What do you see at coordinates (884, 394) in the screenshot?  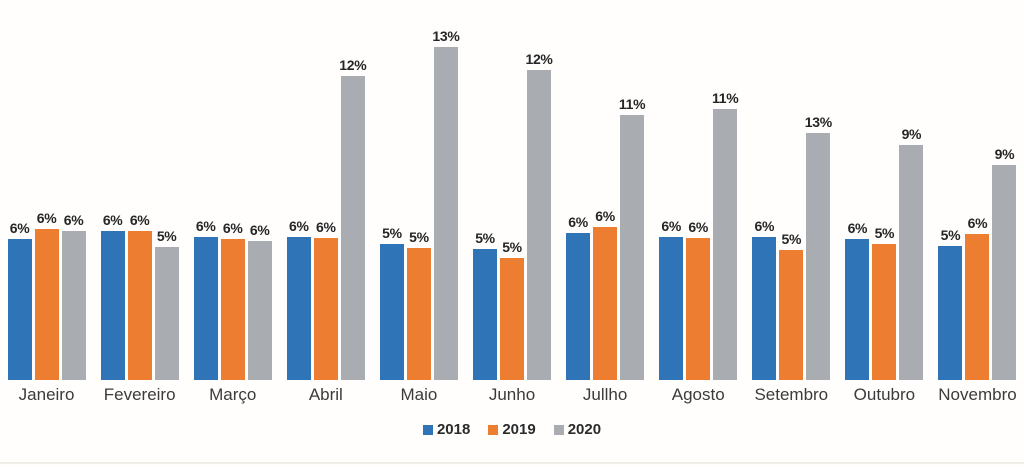 I see `month-label-outubro: Outubro` at bounding box center [884, 394].